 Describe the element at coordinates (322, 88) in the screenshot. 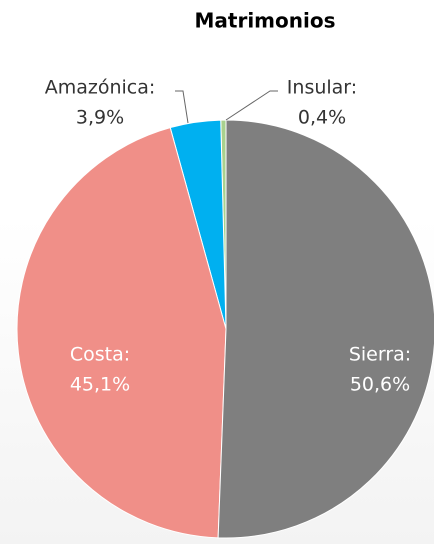

I see `slice-label: Insular:` at that location.